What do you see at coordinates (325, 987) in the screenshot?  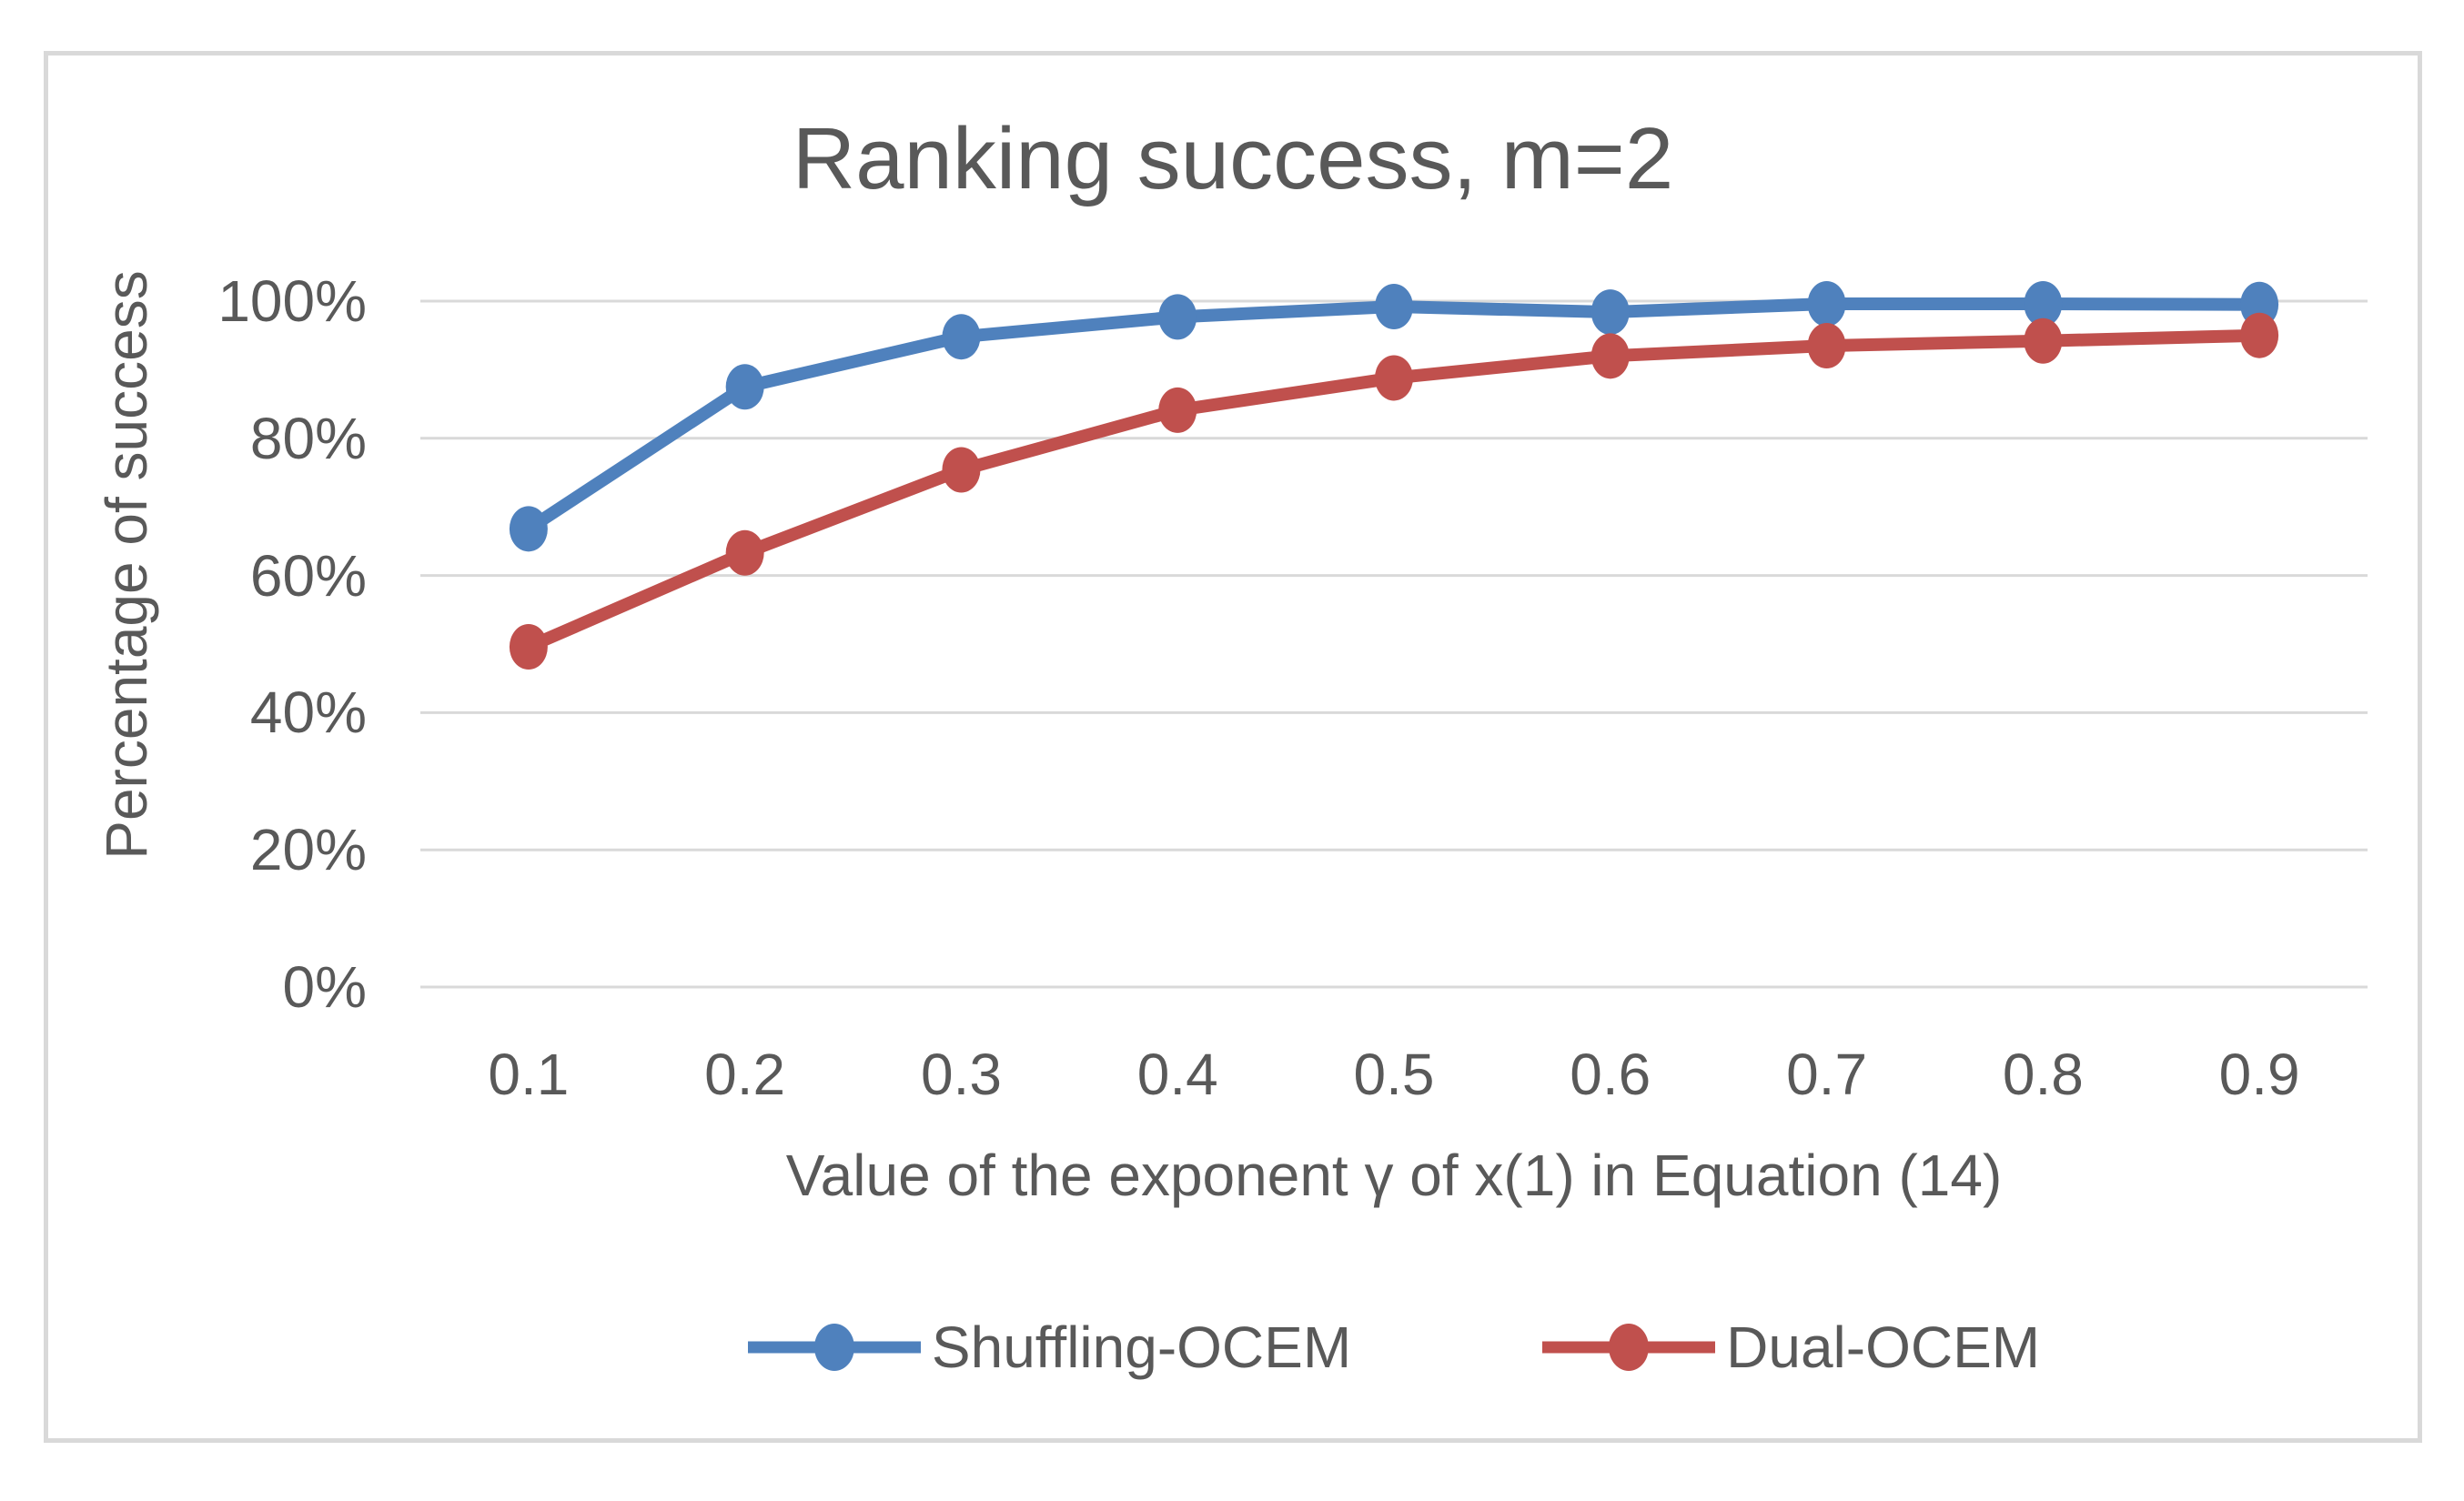 I see `y-tick-label: 0%` at bounding box center [325, 987].